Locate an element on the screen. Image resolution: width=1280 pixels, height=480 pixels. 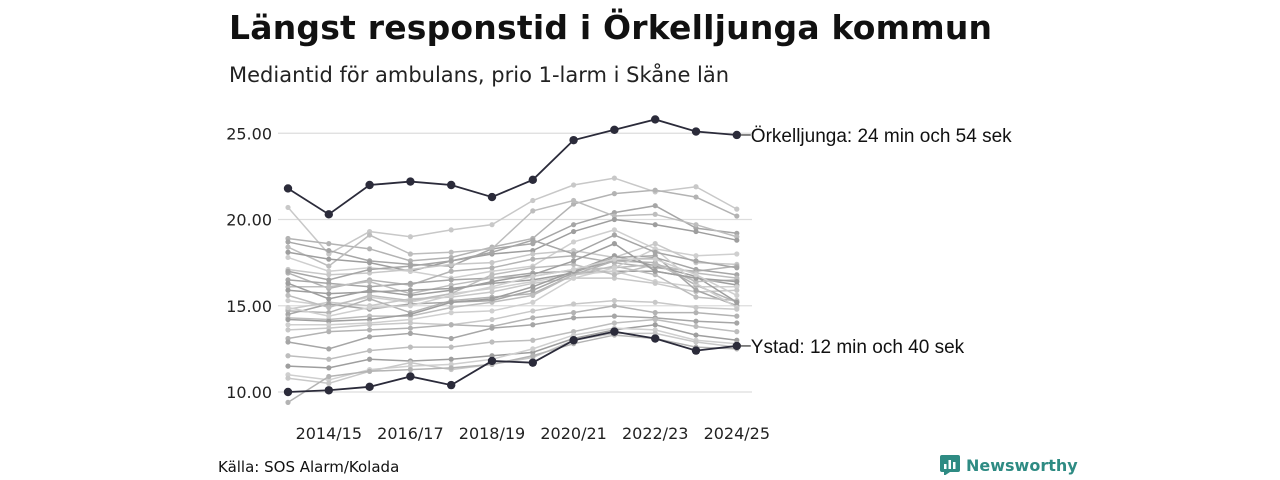
x-tick-label: 2022/23 is located at coordinates (655, 433).